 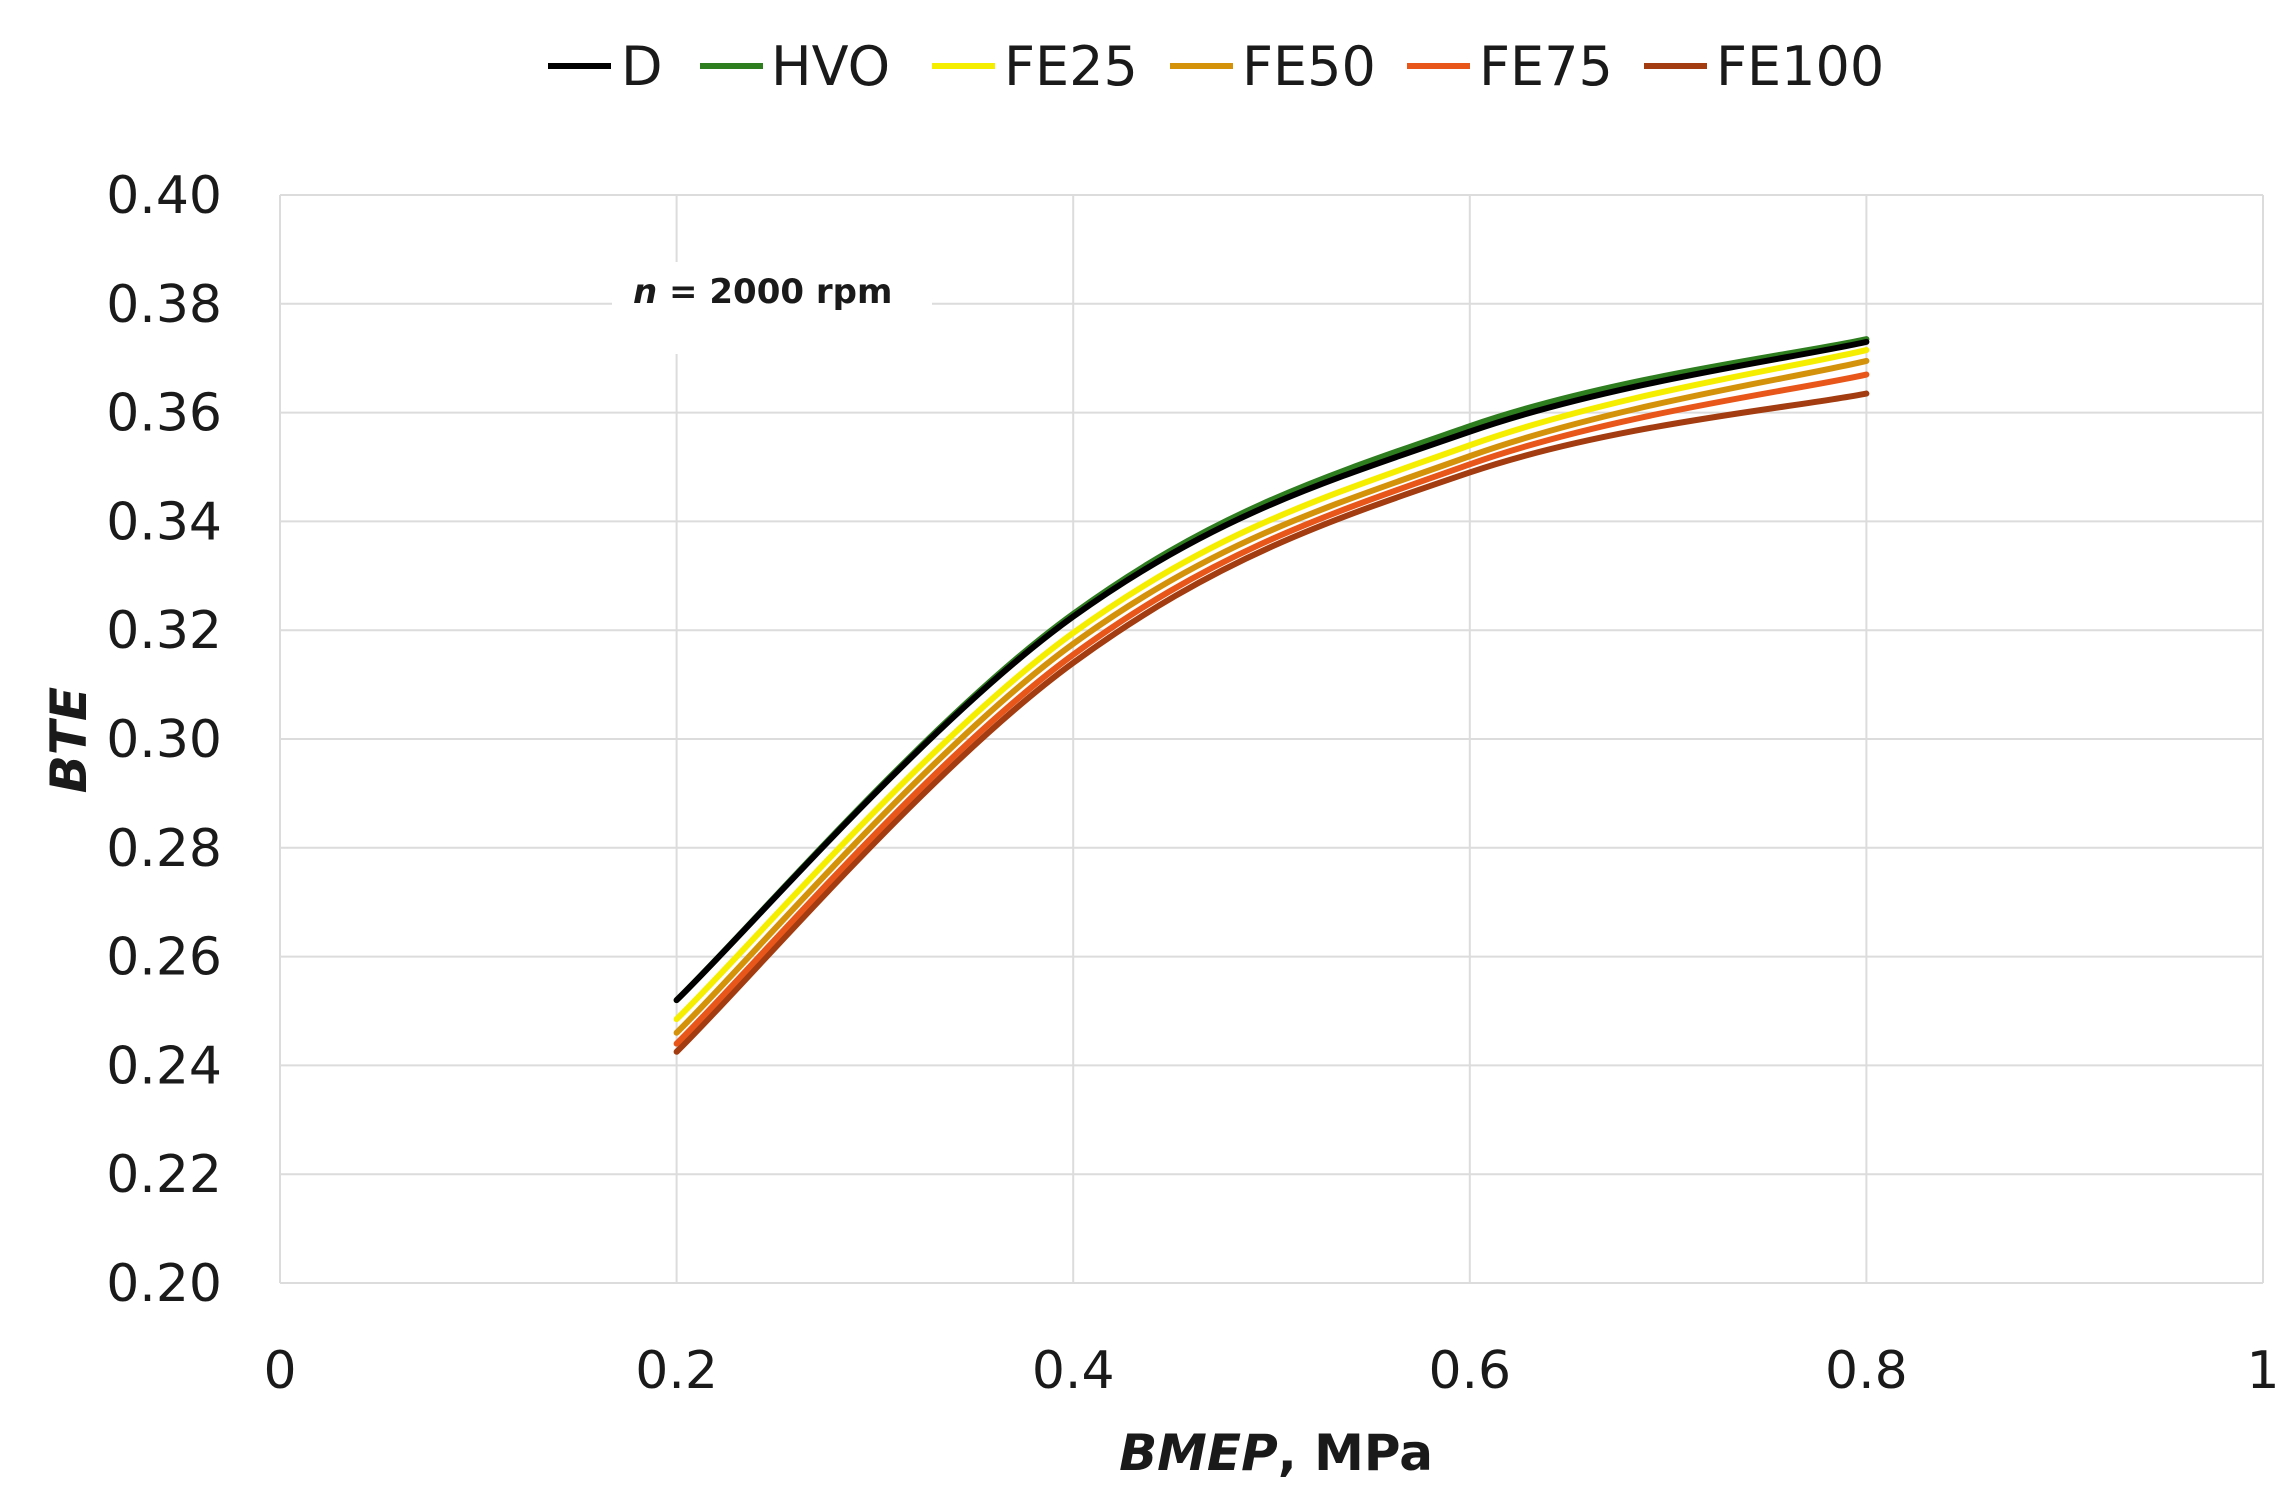 I want to click on y-tick-label: 0.30, so click(x=164, y=740).